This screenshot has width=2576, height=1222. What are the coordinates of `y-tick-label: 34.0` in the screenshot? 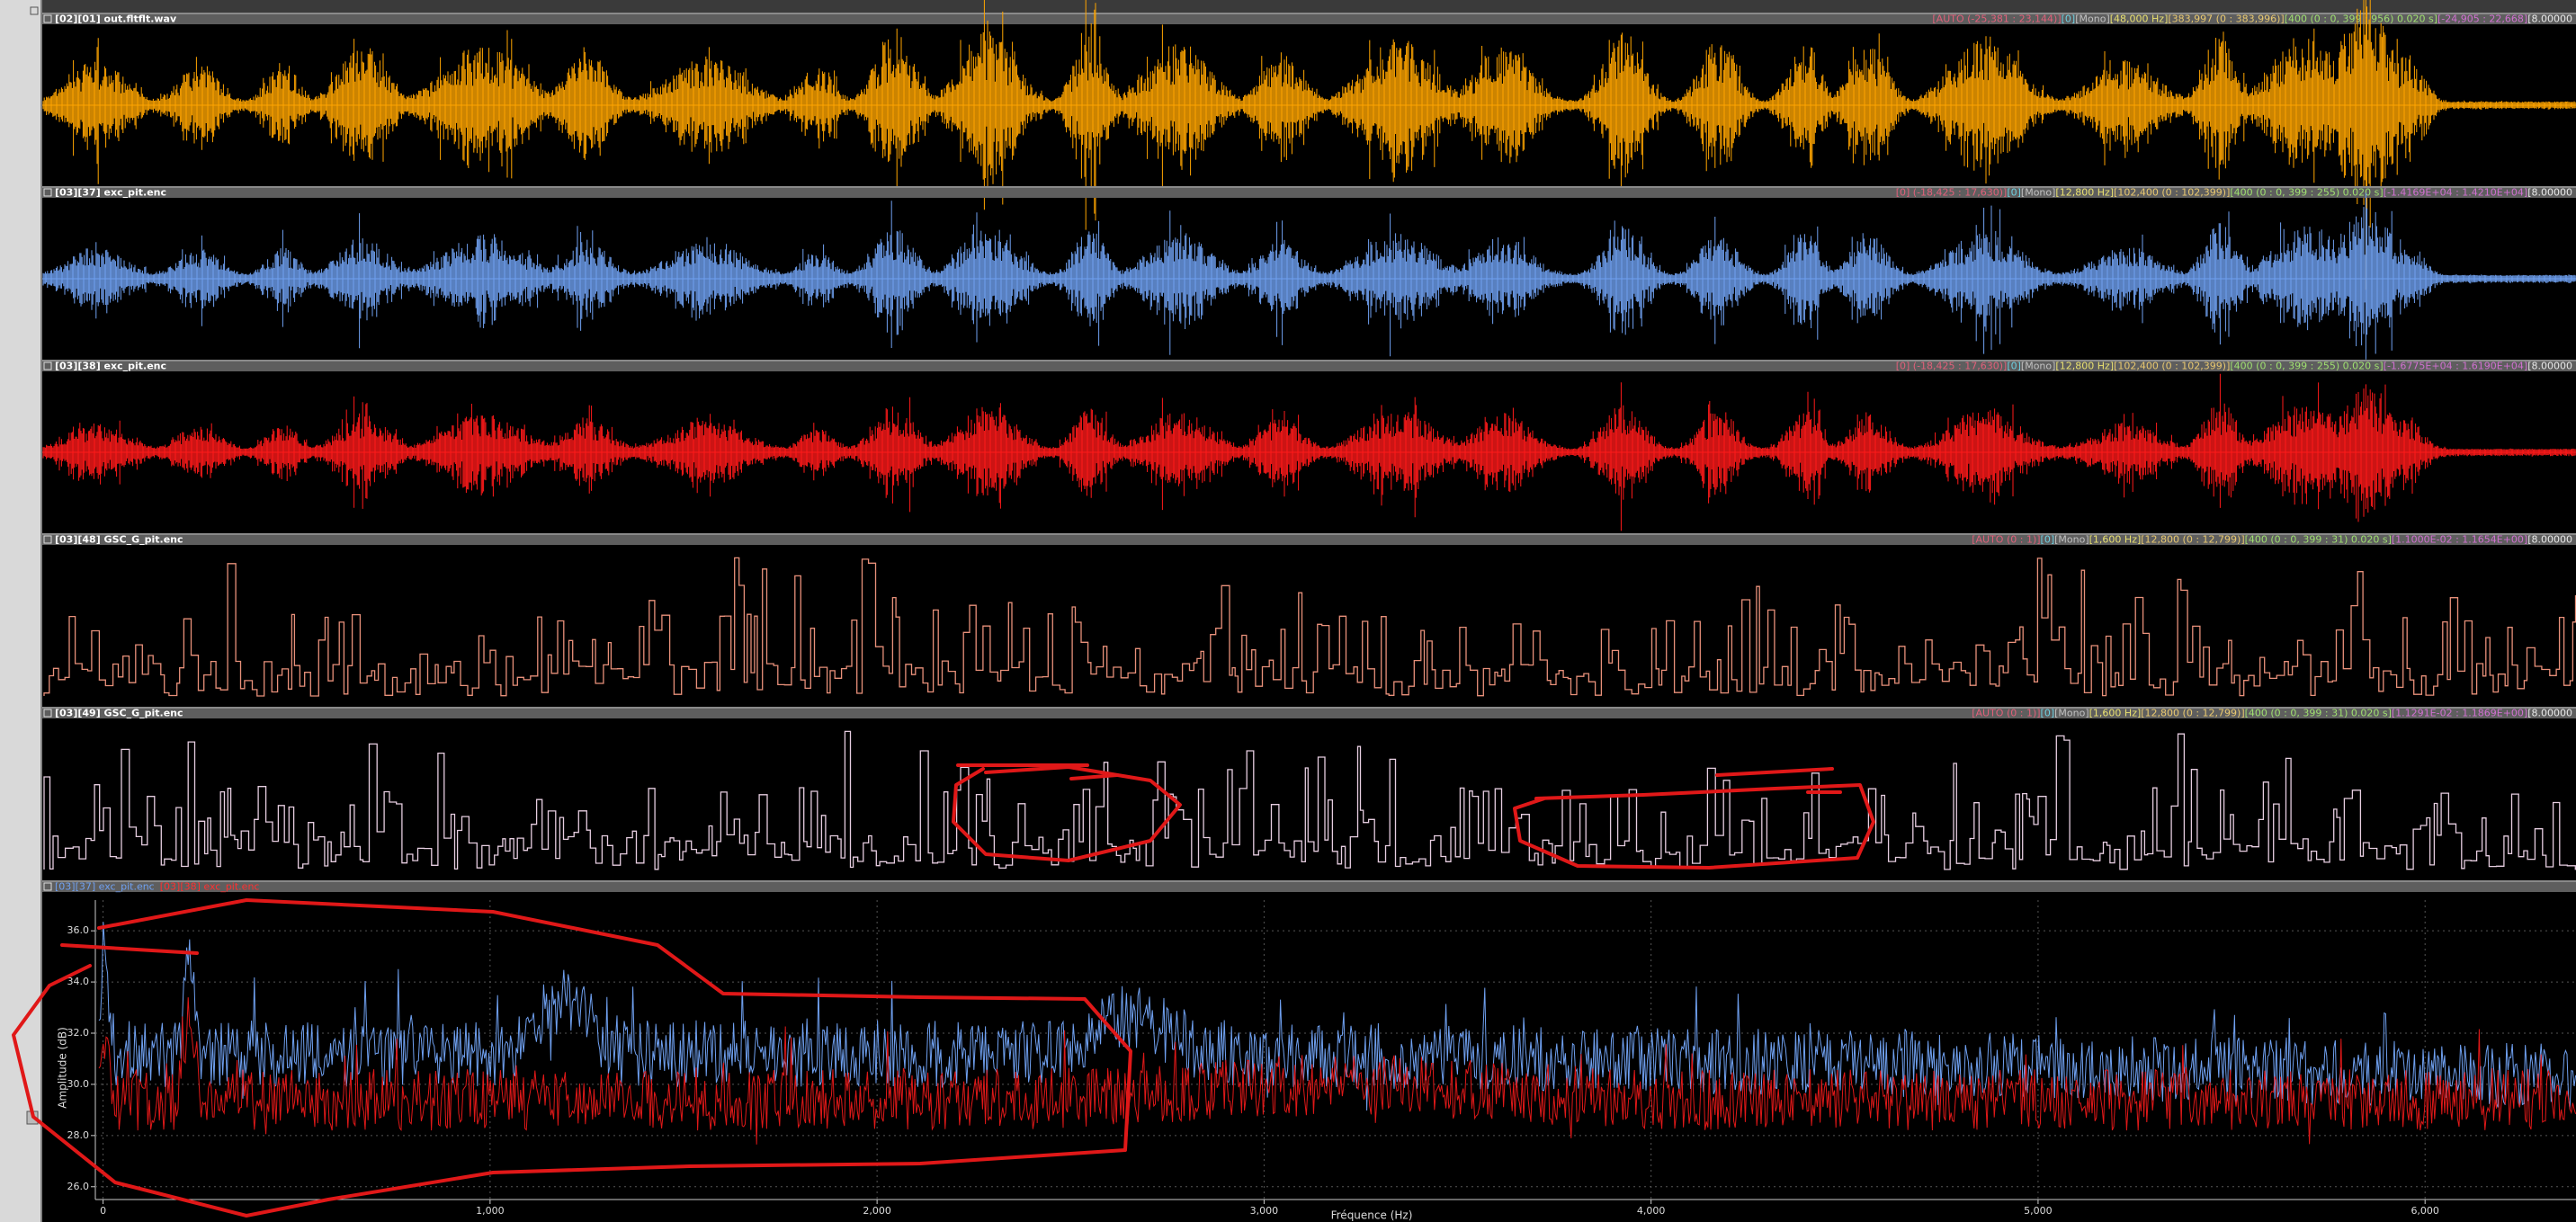 It's located at (78, 982).